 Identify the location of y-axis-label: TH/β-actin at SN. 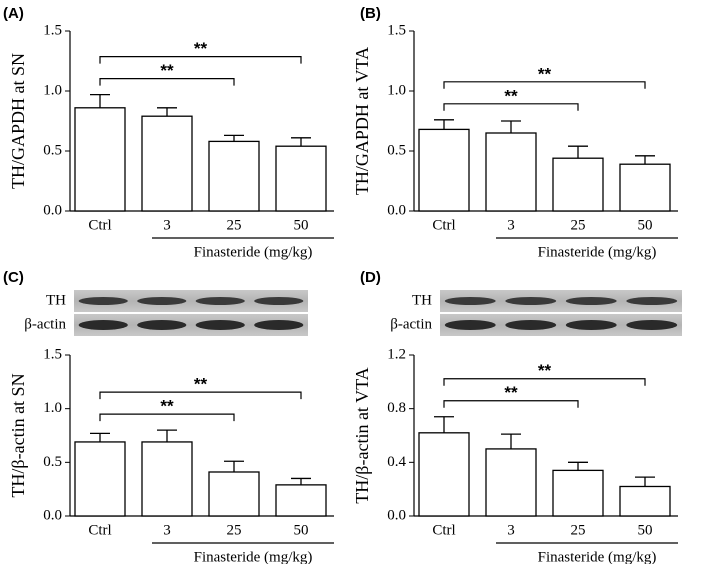
(18, 435).